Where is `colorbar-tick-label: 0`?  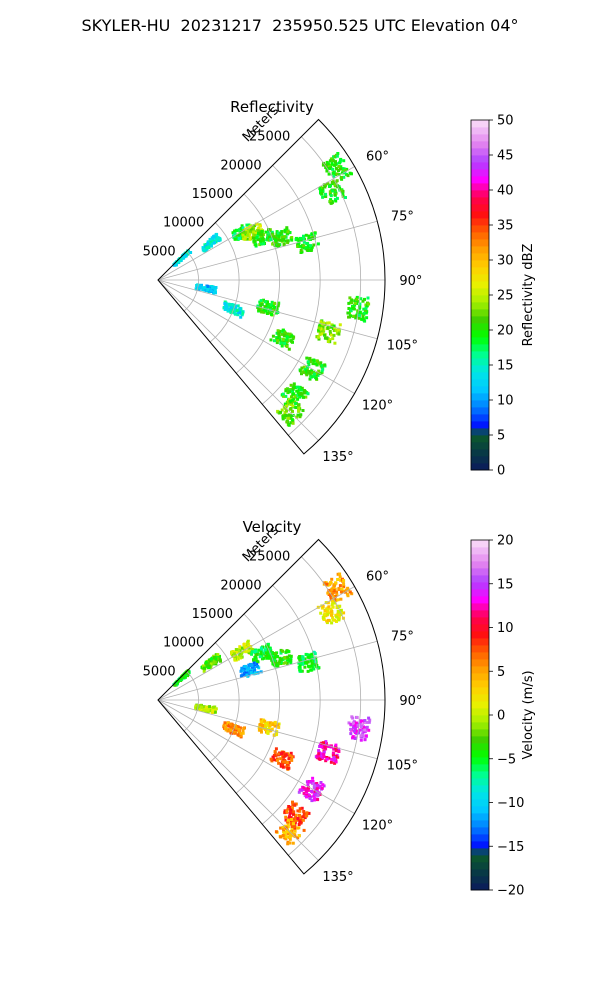
colorbar-tick-label: 0 is located at coordinates (501, 716).